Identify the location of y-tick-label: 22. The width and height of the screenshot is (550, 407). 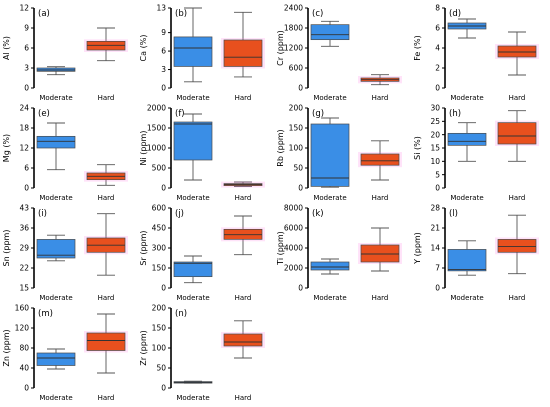
(24, 268).